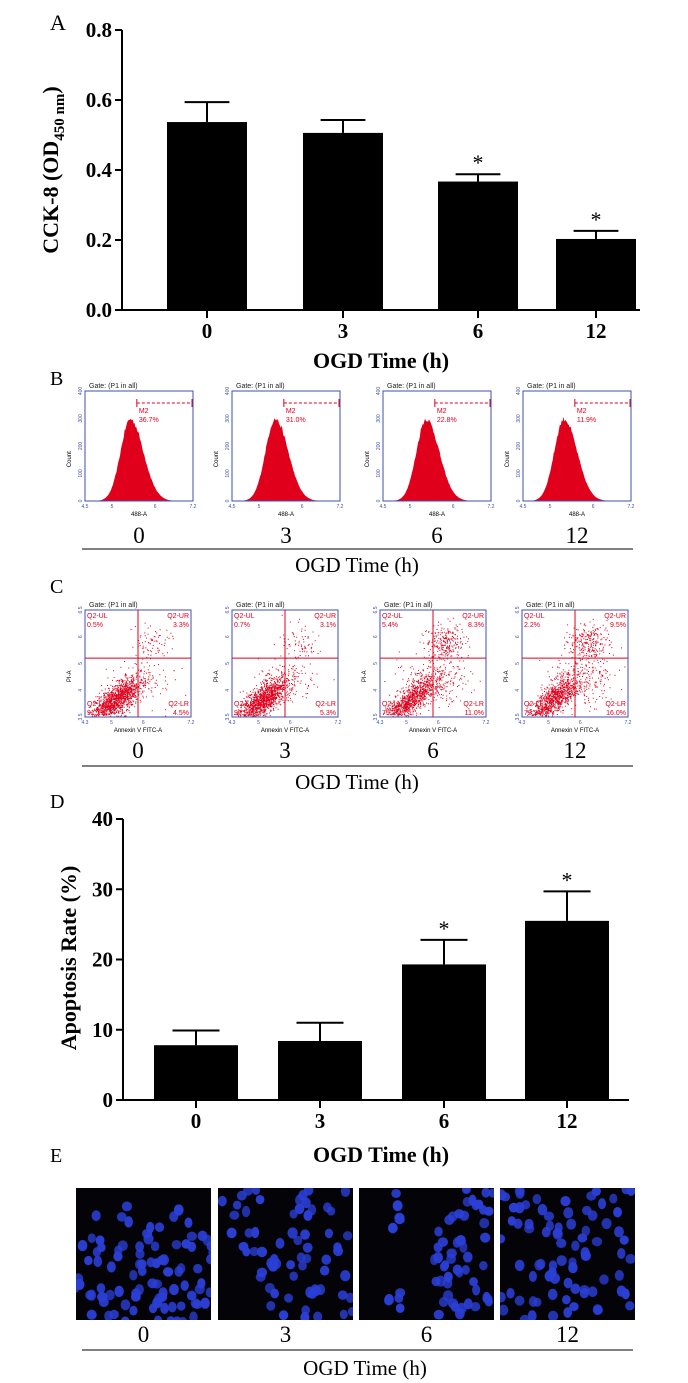 The image size is (688, 1383). What do you see at coordinates (437, 515) in the screenshot?
I see `x-axis-label: 488-A` at bounding box center [437, 515].